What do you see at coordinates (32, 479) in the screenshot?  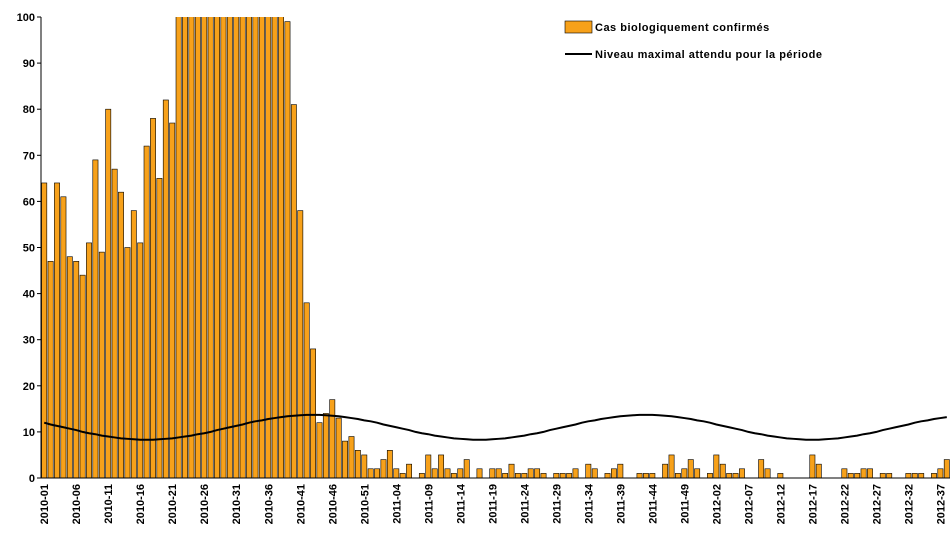 I see `y-tick-label: 0` at bounding box center [32, 479].